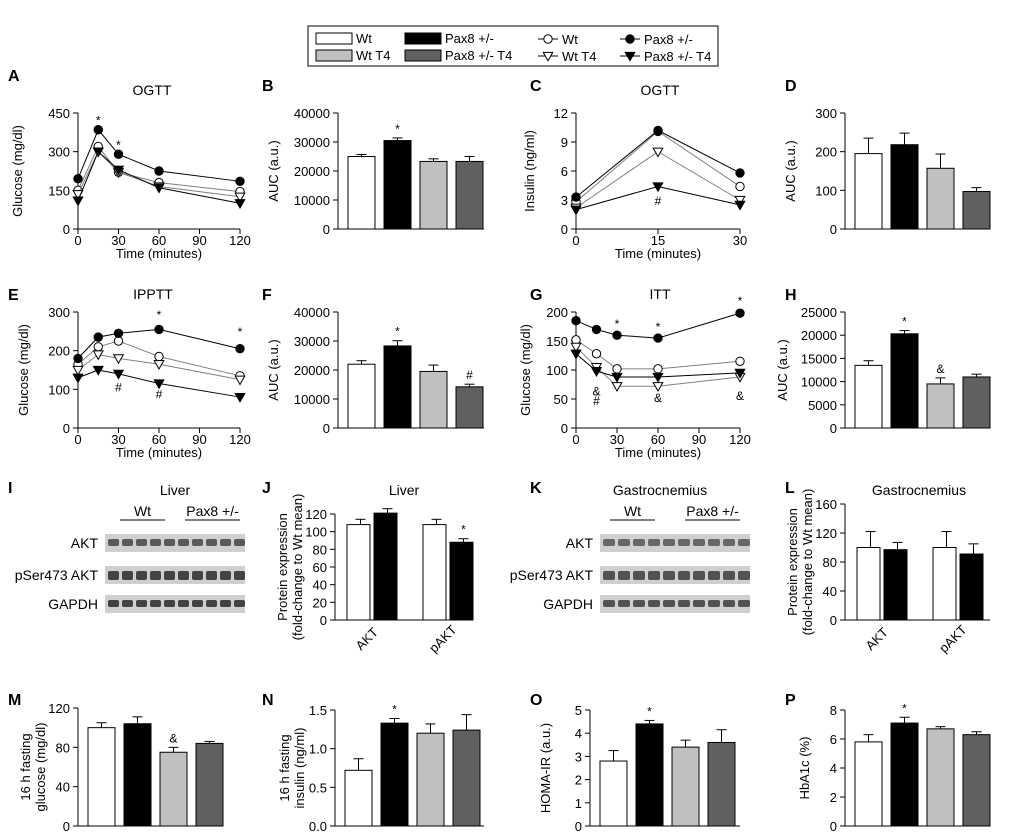 The width and height of the screenshot is (1020, 838). What do you see at coordinates (536, 295) in the screenshot?
I see `panel-letter: G` at bounding box center [536, 295].